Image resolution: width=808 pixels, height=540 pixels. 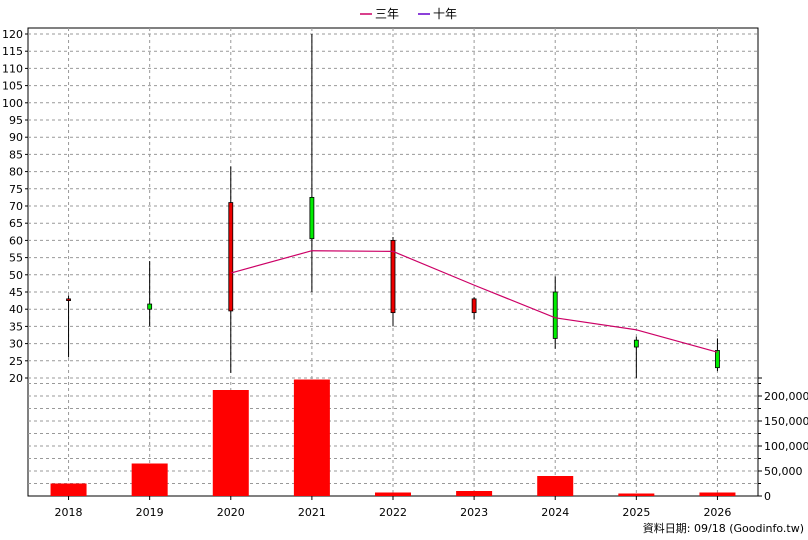 What do you see at coordinates (69, 512) in the screenshot?
I see `x-tick-label: 2018` at bounding box center [69, 512].